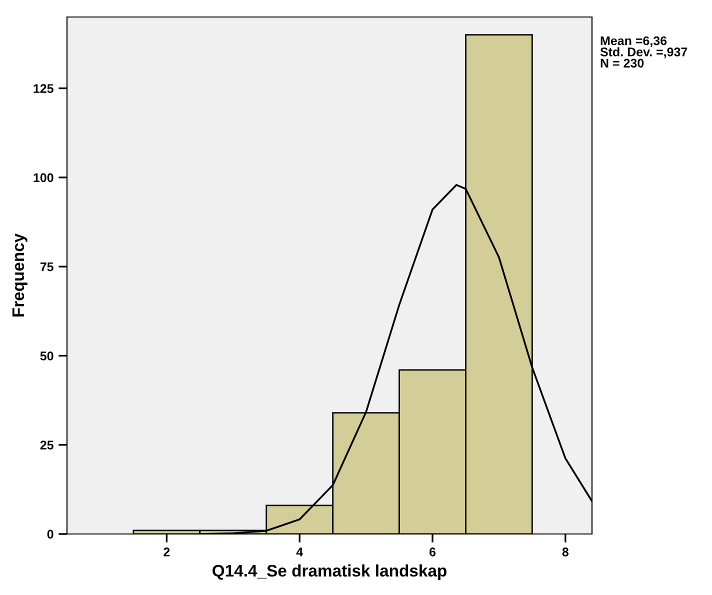 The width and height of the screenshot is (712, 595). Describe the element at coordinates (644, 52) in the screenshot. I see `text: Mean =6,36 Std. Dev. =,937 N = 230` at that location.